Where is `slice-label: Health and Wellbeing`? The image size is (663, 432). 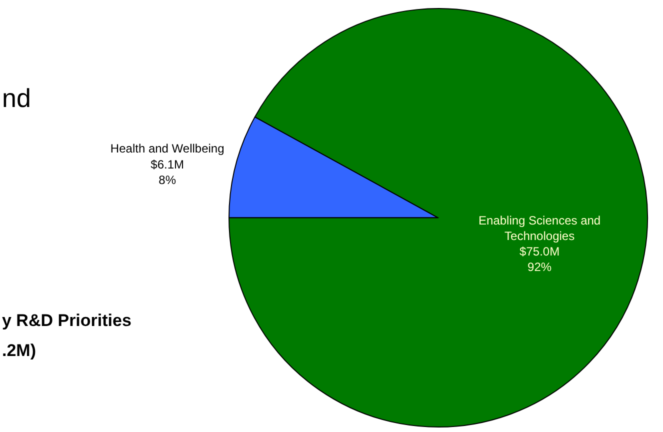 slice-label: Health and Wellbeing is located at coordinates (167, 149).